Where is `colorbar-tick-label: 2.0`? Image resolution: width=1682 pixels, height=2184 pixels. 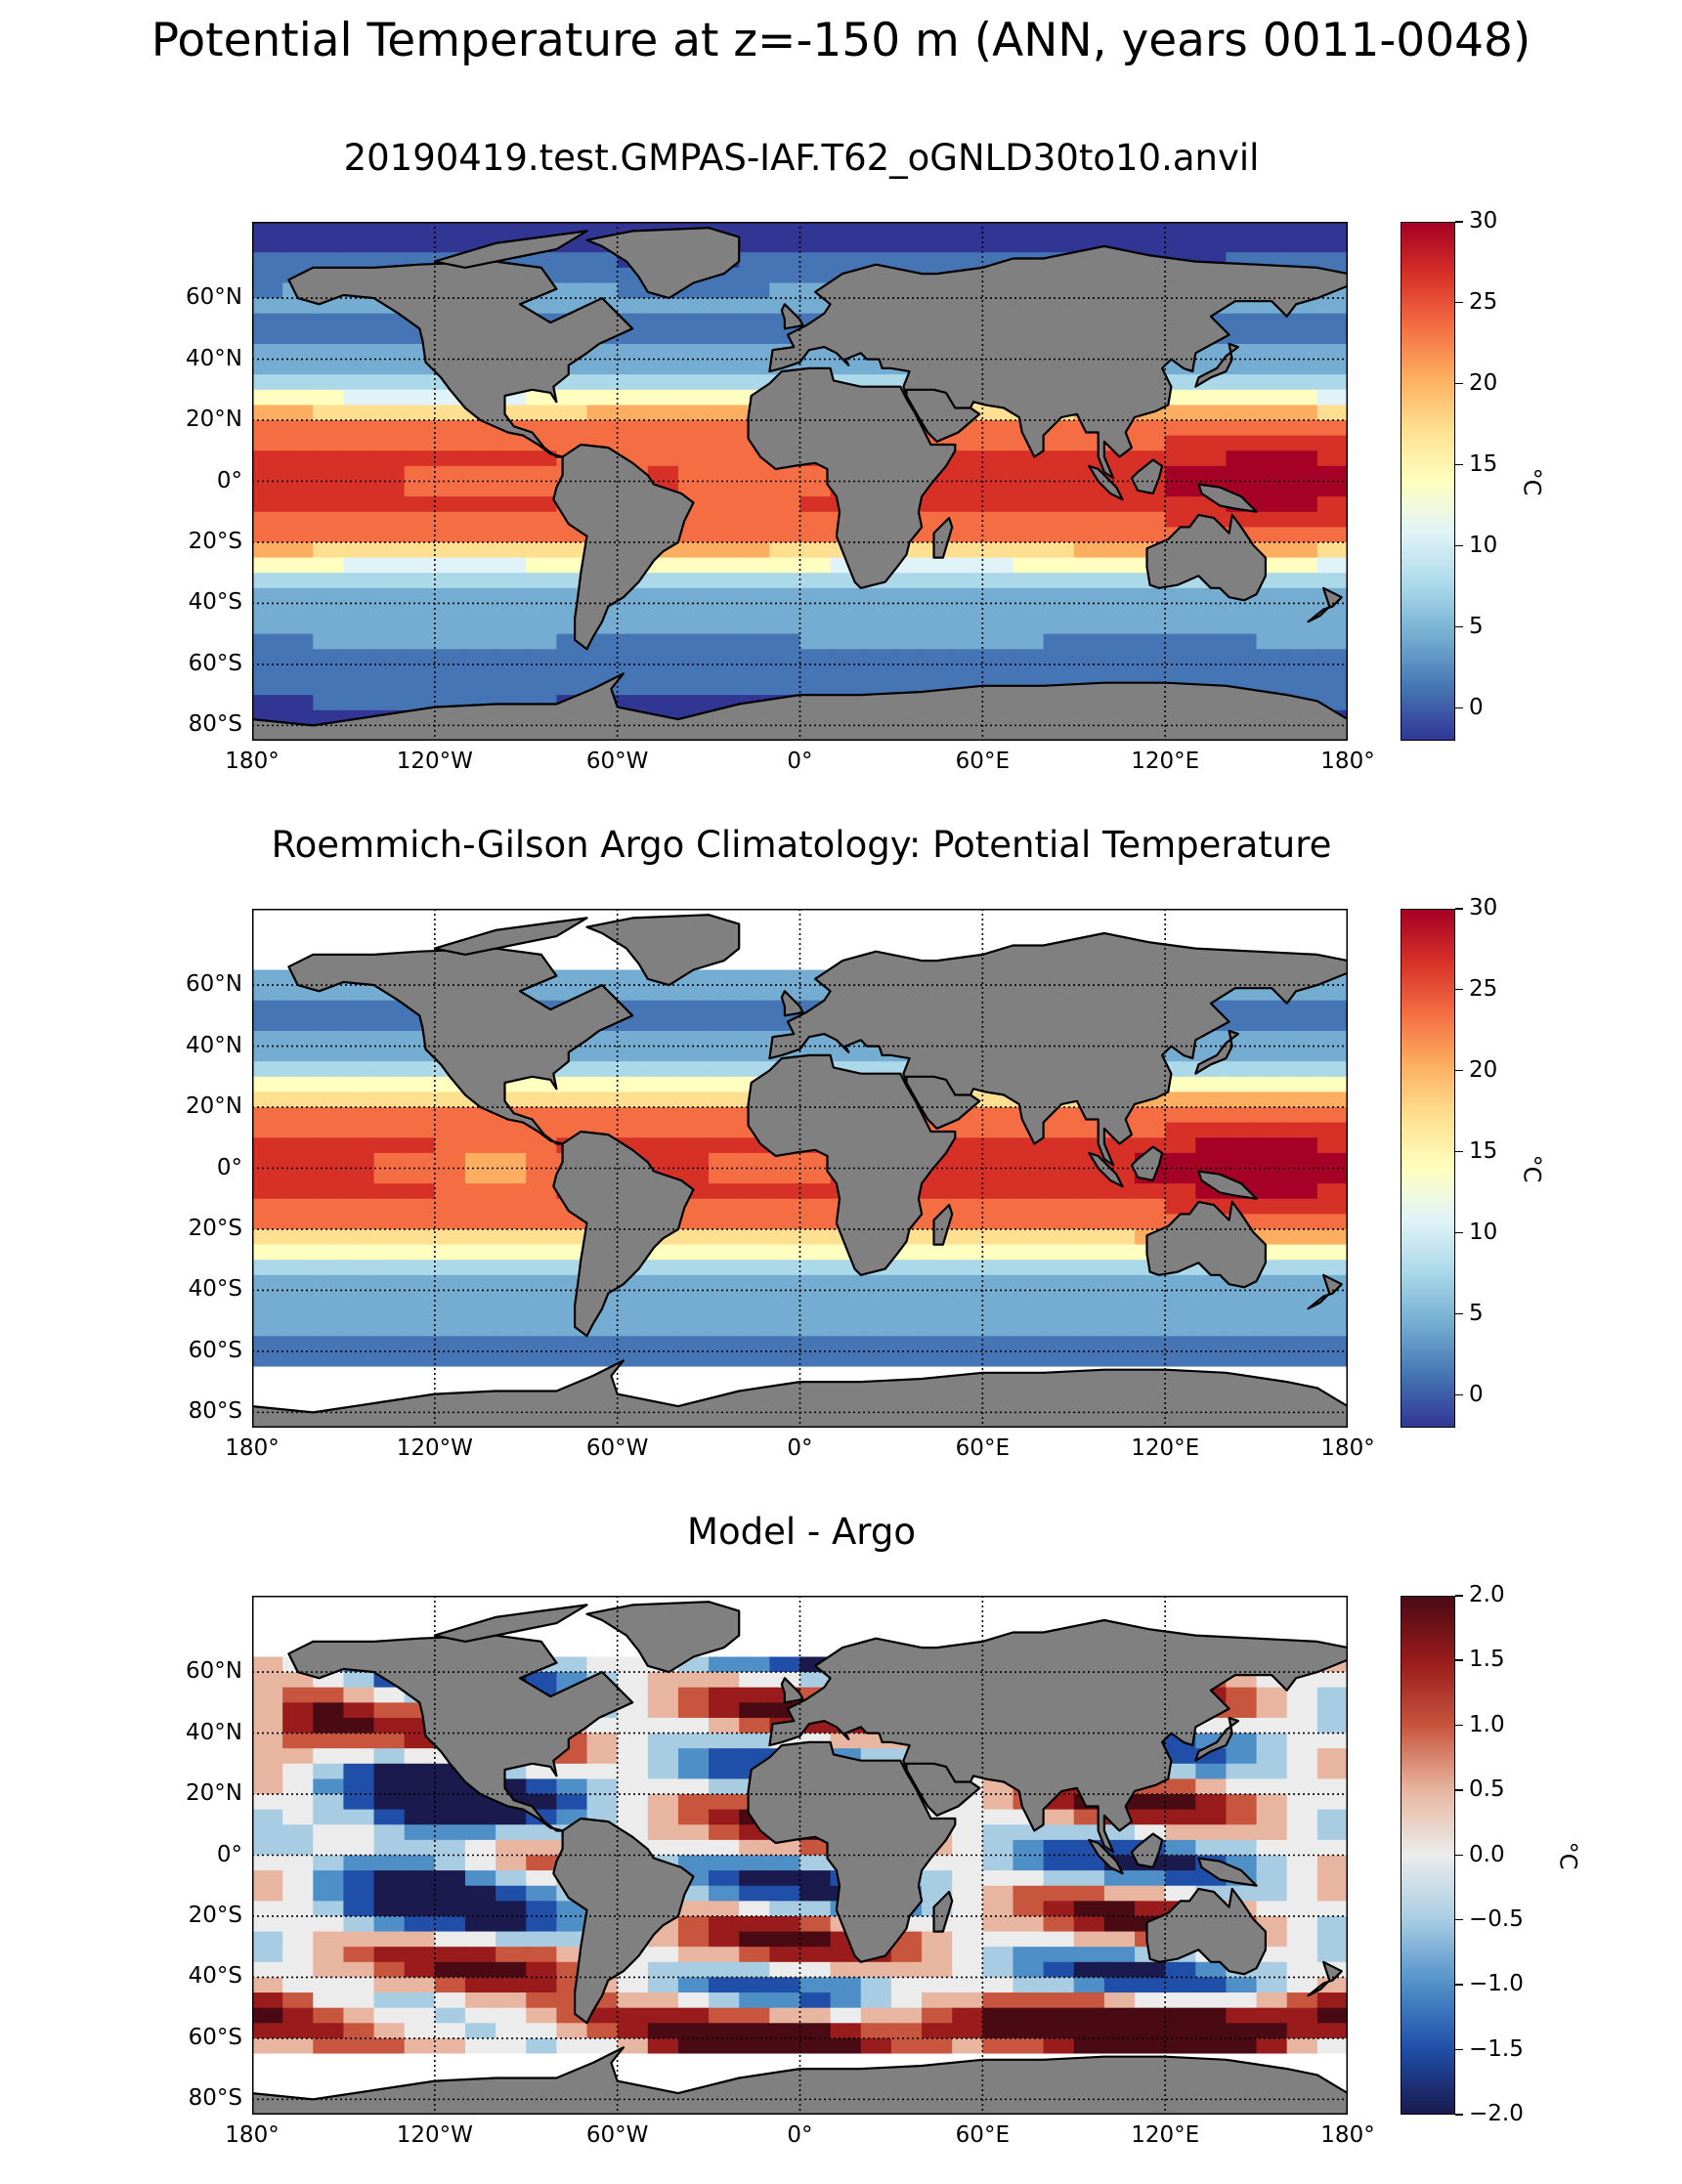
colorbar-tick-label: 2.0 is located at coordinates (1487, 1594).